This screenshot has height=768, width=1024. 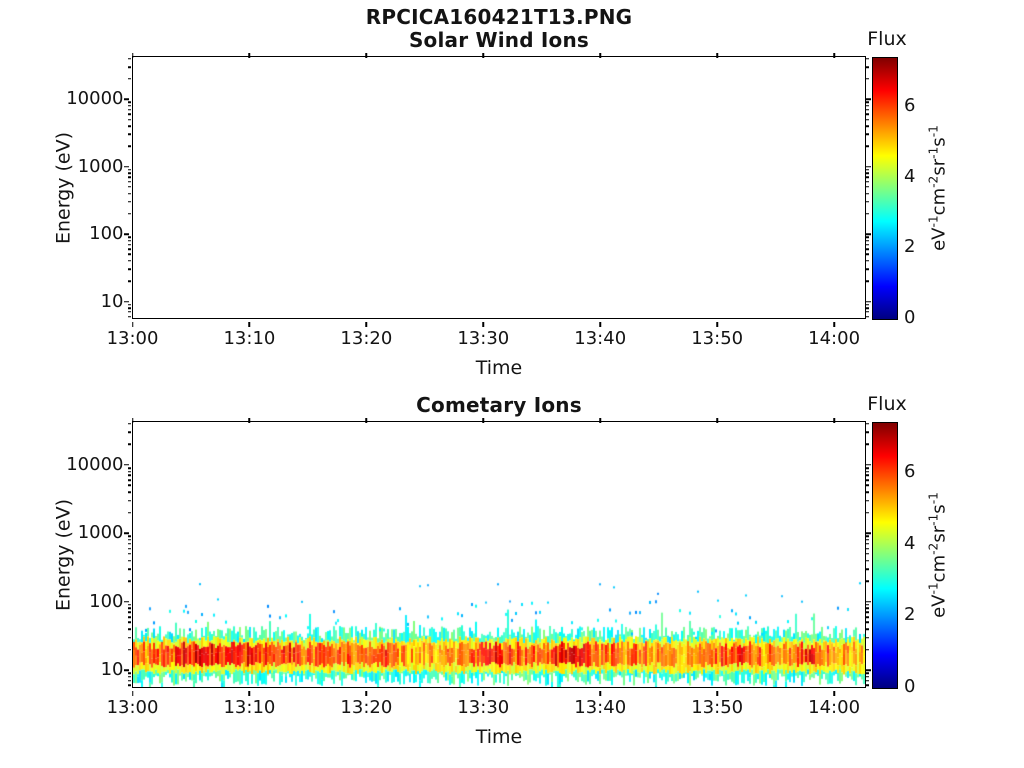 I want to click on y-tick-label: 10, so click(x=112, y=670).